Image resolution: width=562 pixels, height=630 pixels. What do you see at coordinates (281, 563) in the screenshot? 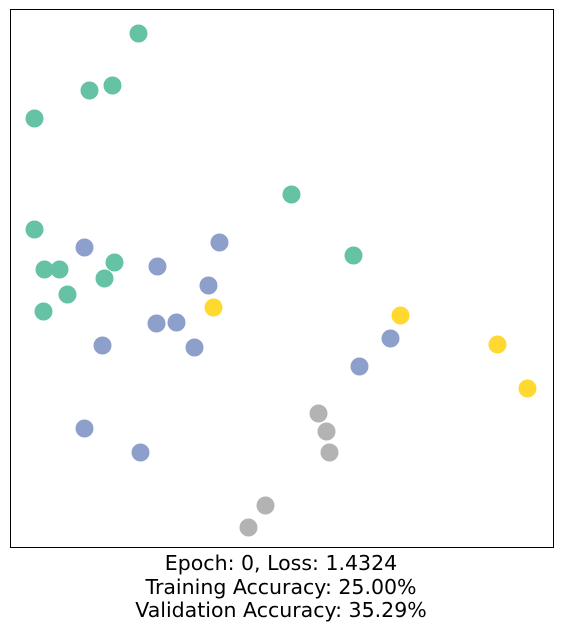
I see `caption-epoch-loss: Epoch: 0, Loss: 1.4324` at bounding box center [281, 563].